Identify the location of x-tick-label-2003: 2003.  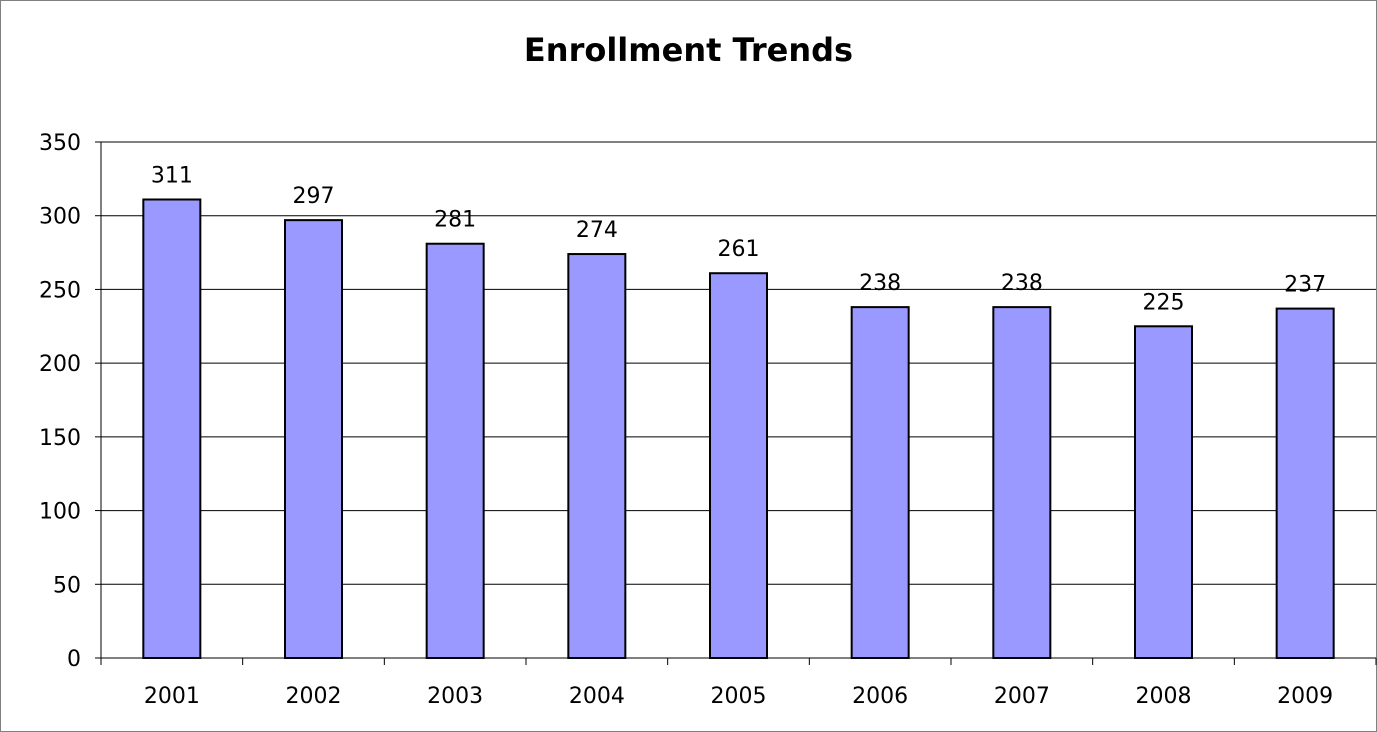
(455, 696).